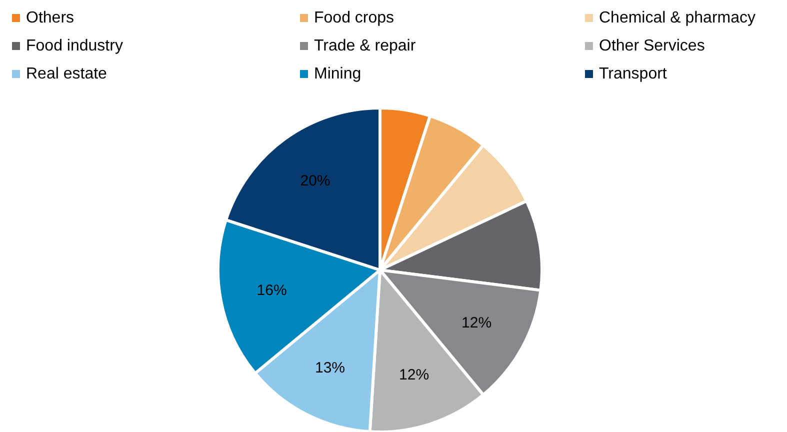  What do you see at coordinates (365, 46) in the screenshot?
I see `legend-label: Trade & repair` at bounding box center [365, 46].